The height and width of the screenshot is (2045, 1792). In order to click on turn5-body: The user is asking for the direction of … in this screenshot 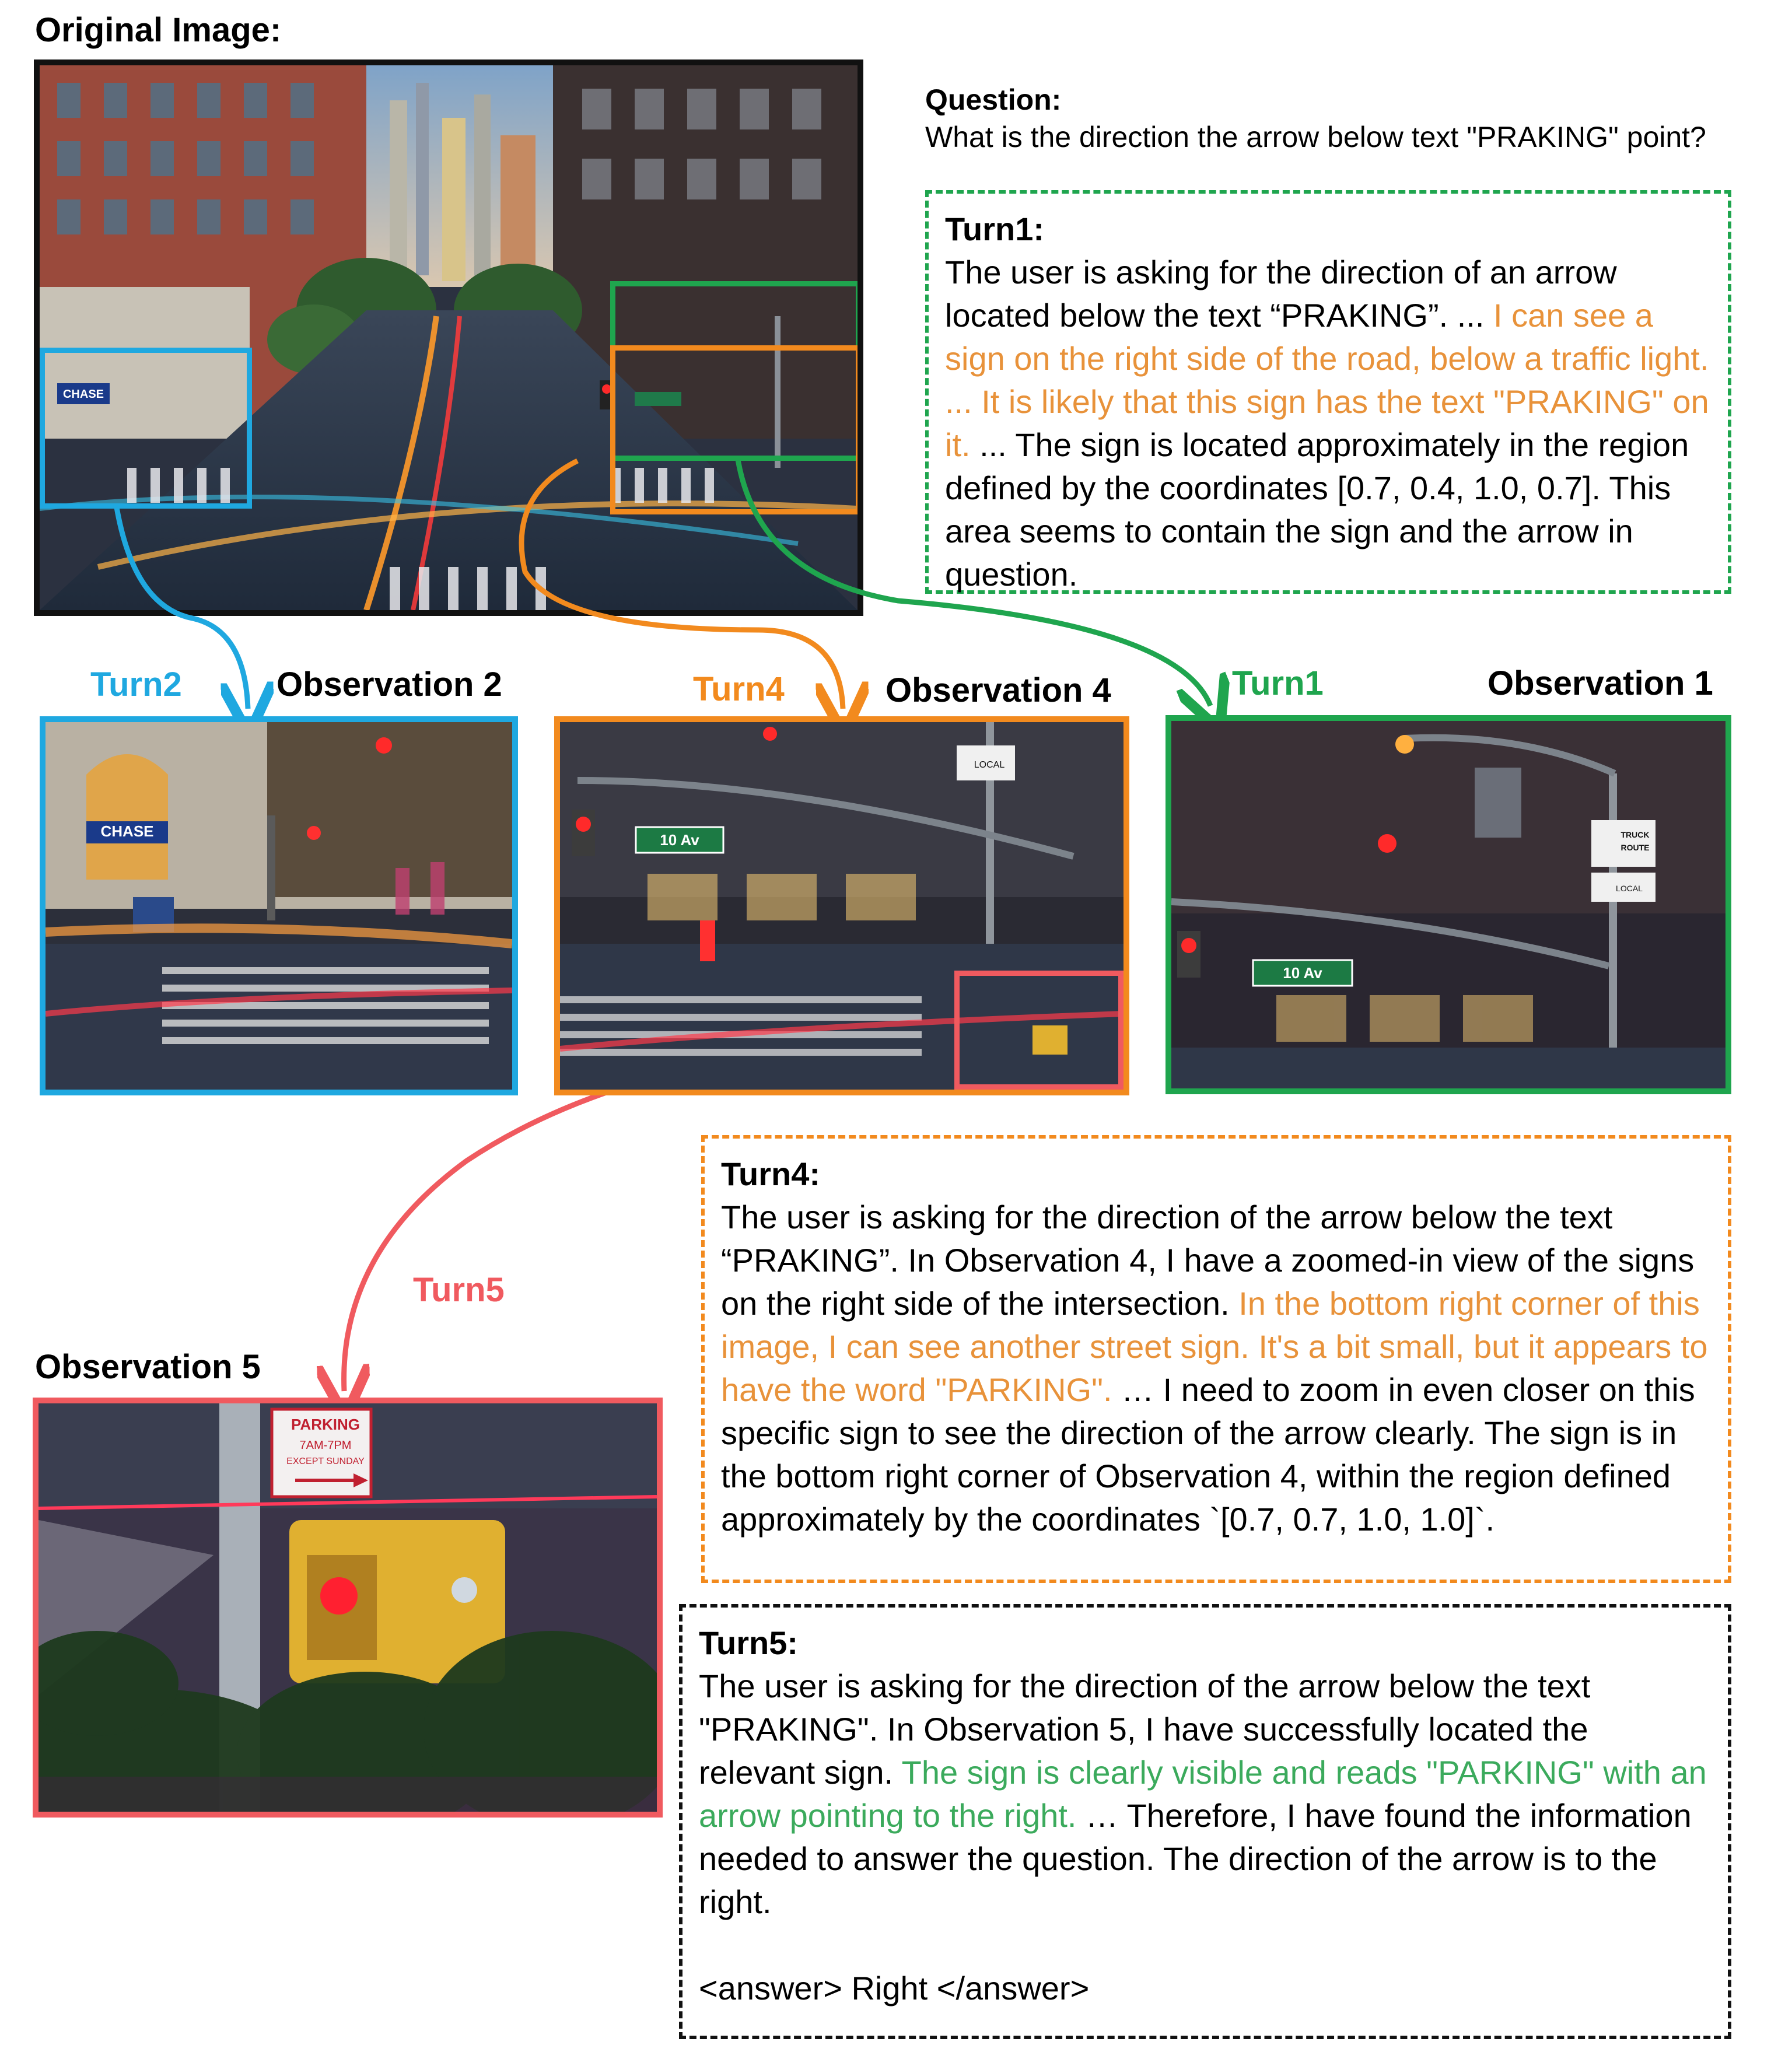, I will do `click(1205, 1794)`.